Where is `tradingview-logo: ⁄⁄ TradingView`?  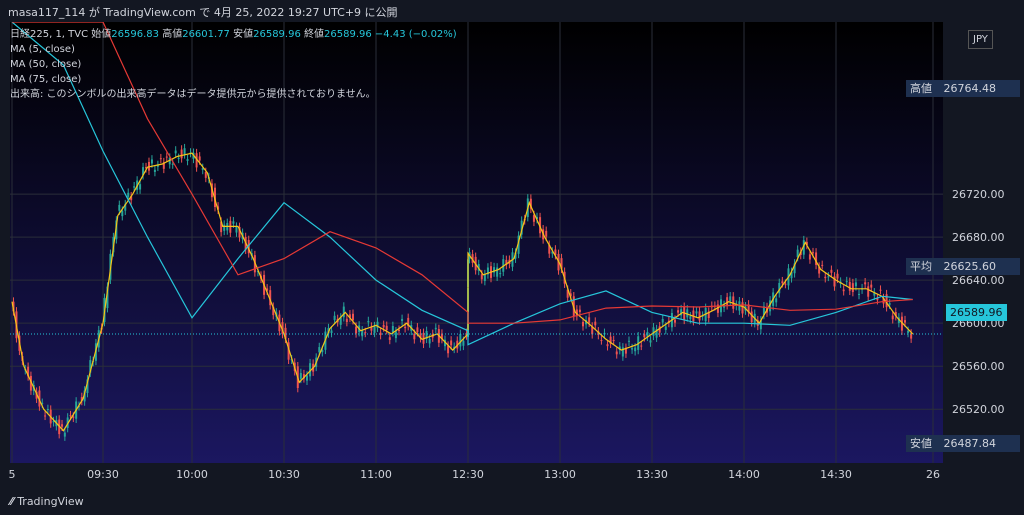 tradingview-logo: ⁄⁄ TradingView is located at coordinates (47, 501).